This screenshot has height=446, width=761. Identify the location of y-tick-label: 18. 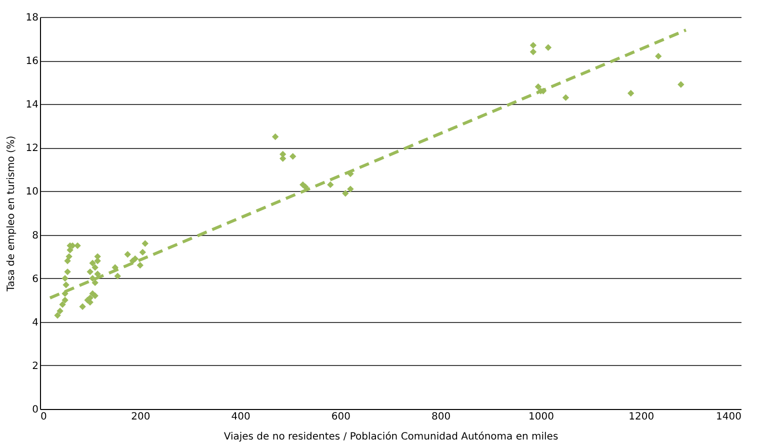
(32, 18).